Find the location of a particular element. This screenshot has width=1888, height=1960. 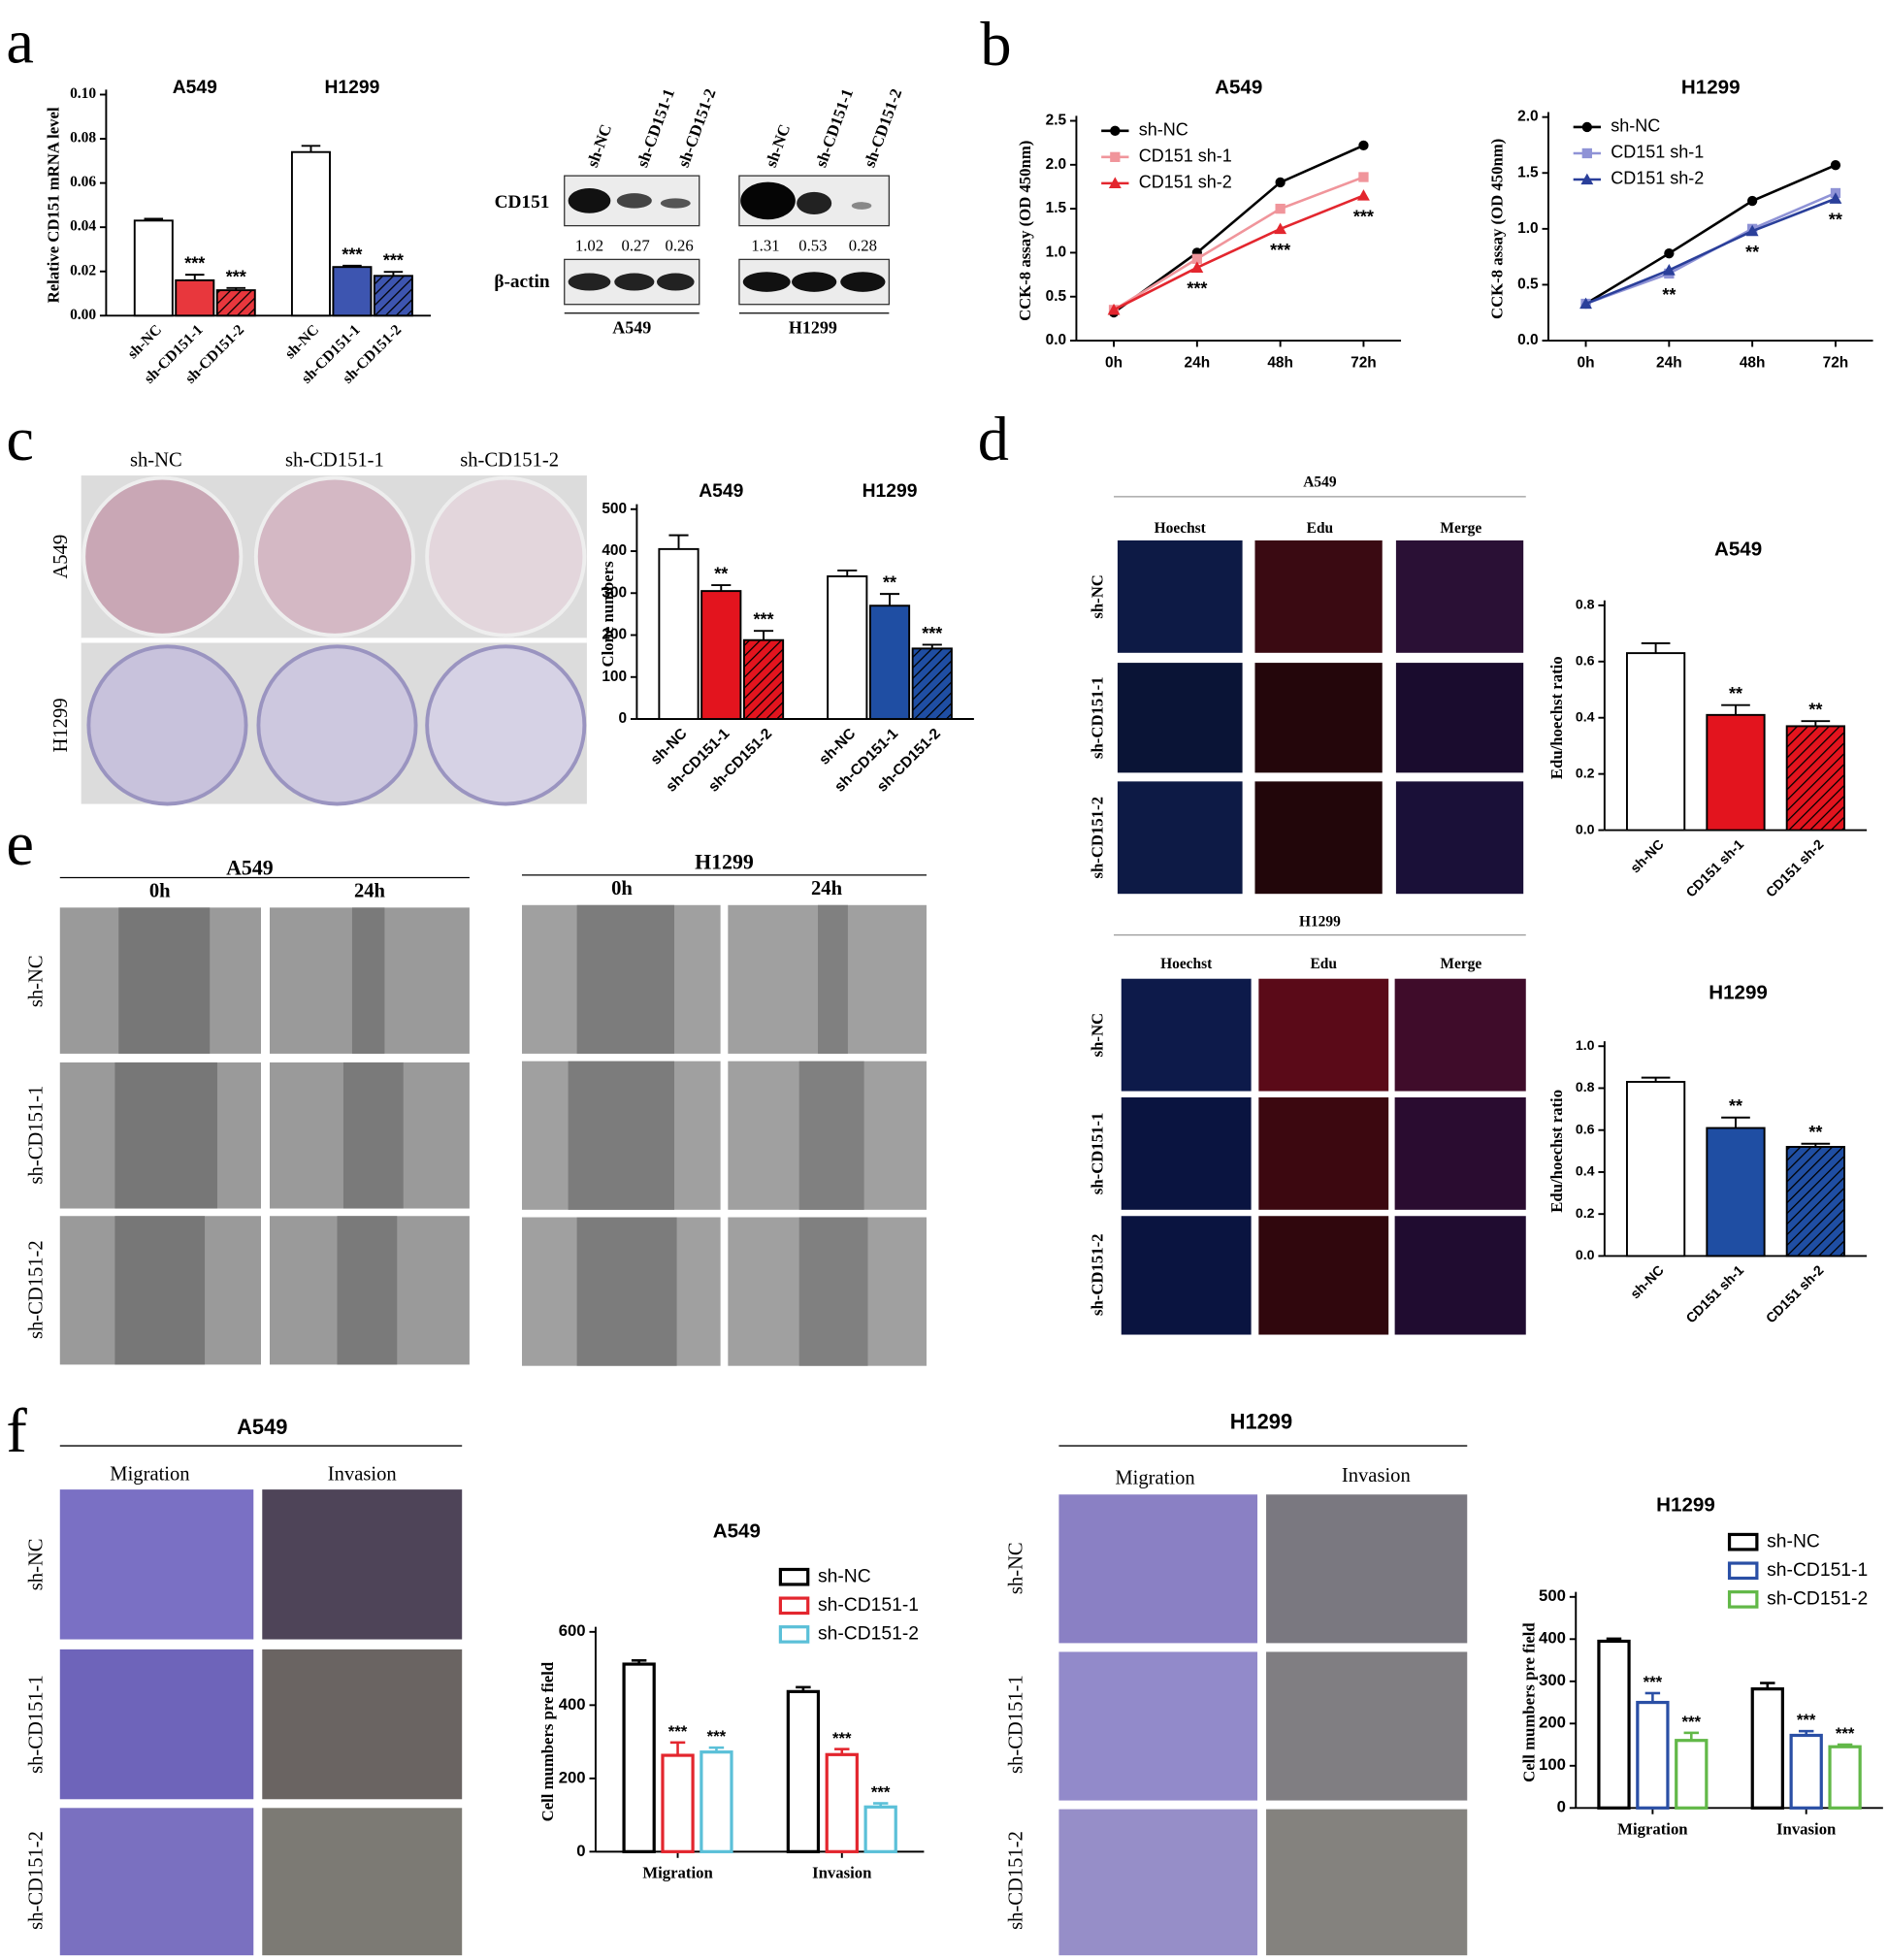

x-tick-label: CD151 sh-1 is located at coordinates (1714, 1294).